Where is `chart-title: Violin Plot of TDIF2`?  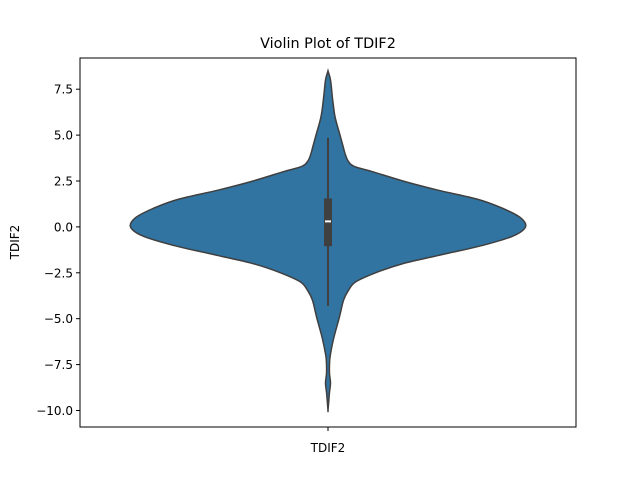 chart-title: Violin Plot of TDIF2 is located at coordinates (328, 44).